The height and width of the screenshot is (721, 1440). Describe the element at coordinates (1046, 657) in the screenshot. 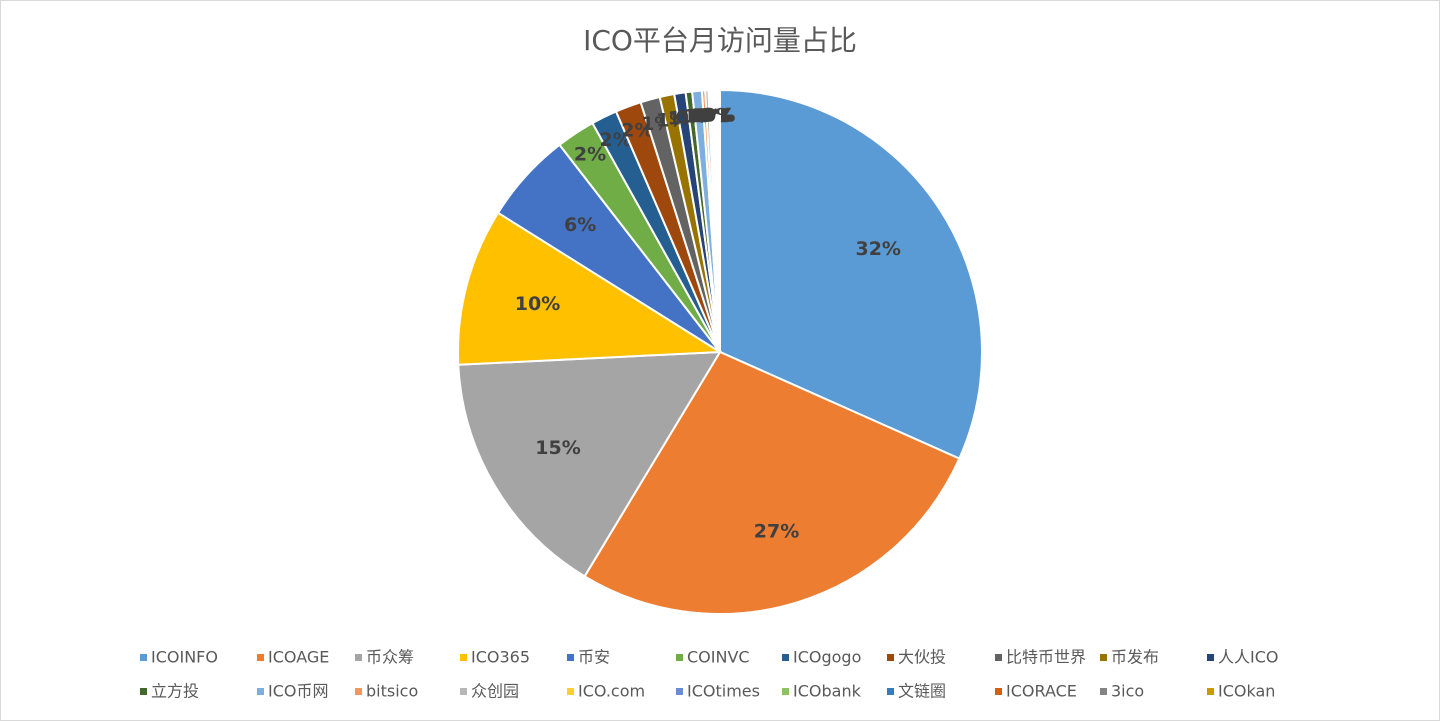

I see `legend-label: 比特币世界` at that location.